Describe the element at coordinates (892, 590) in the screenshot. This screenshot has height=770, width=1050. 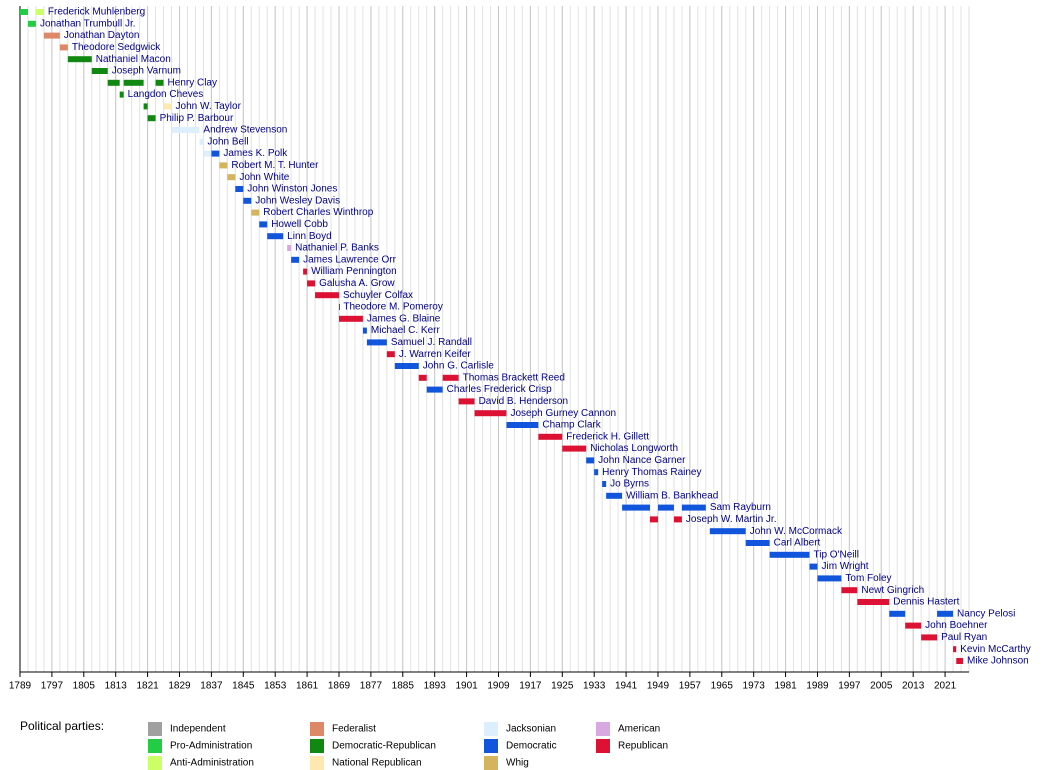
I see `speaker-name: Newt Gingrich` at that location.